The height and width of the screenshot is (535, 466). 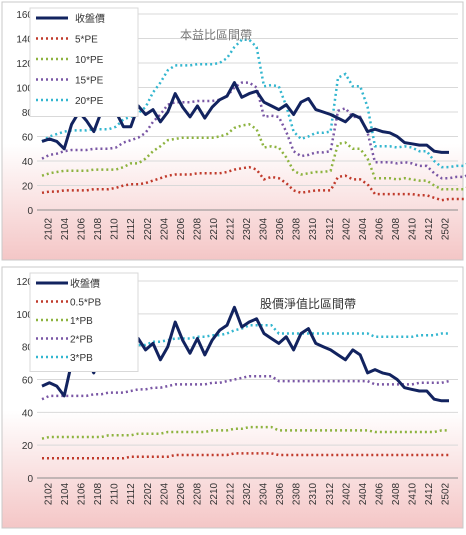 I want to click on chart-title: 股價淨值比區間帶, so click(x=308, y=303).